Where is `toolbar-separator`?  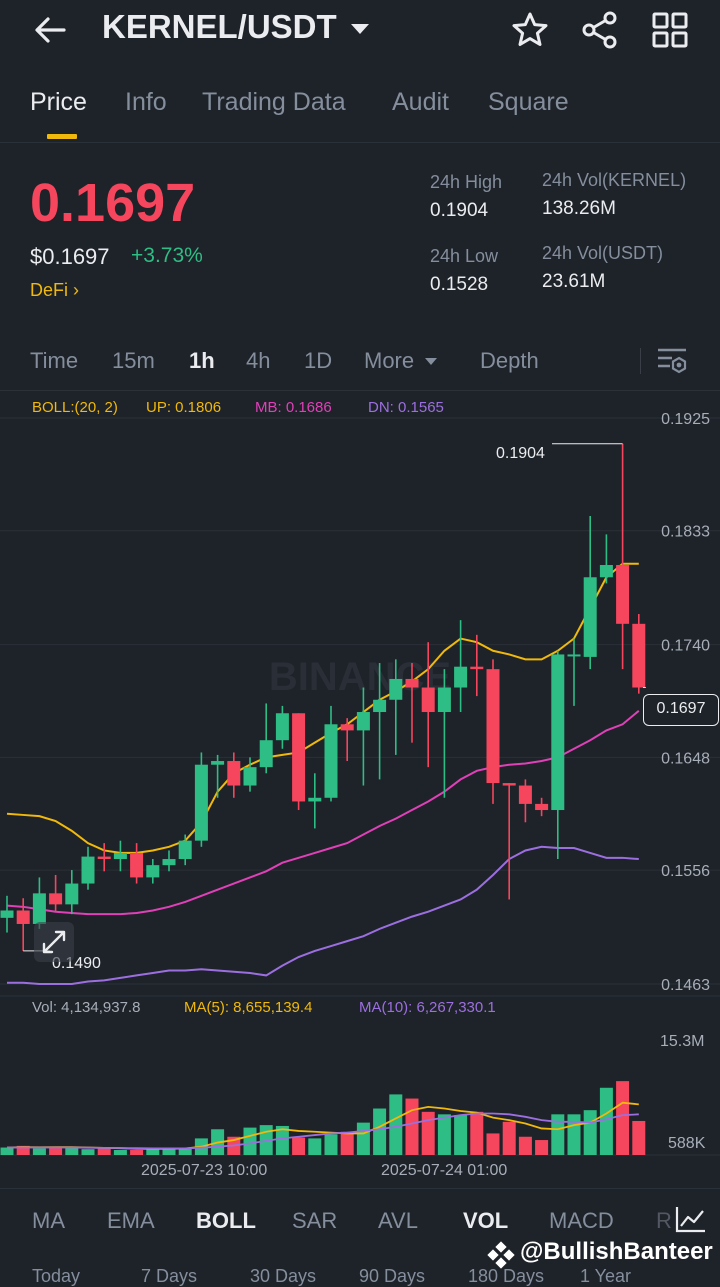 toolbar-separator is located at coordinates (640, 361).